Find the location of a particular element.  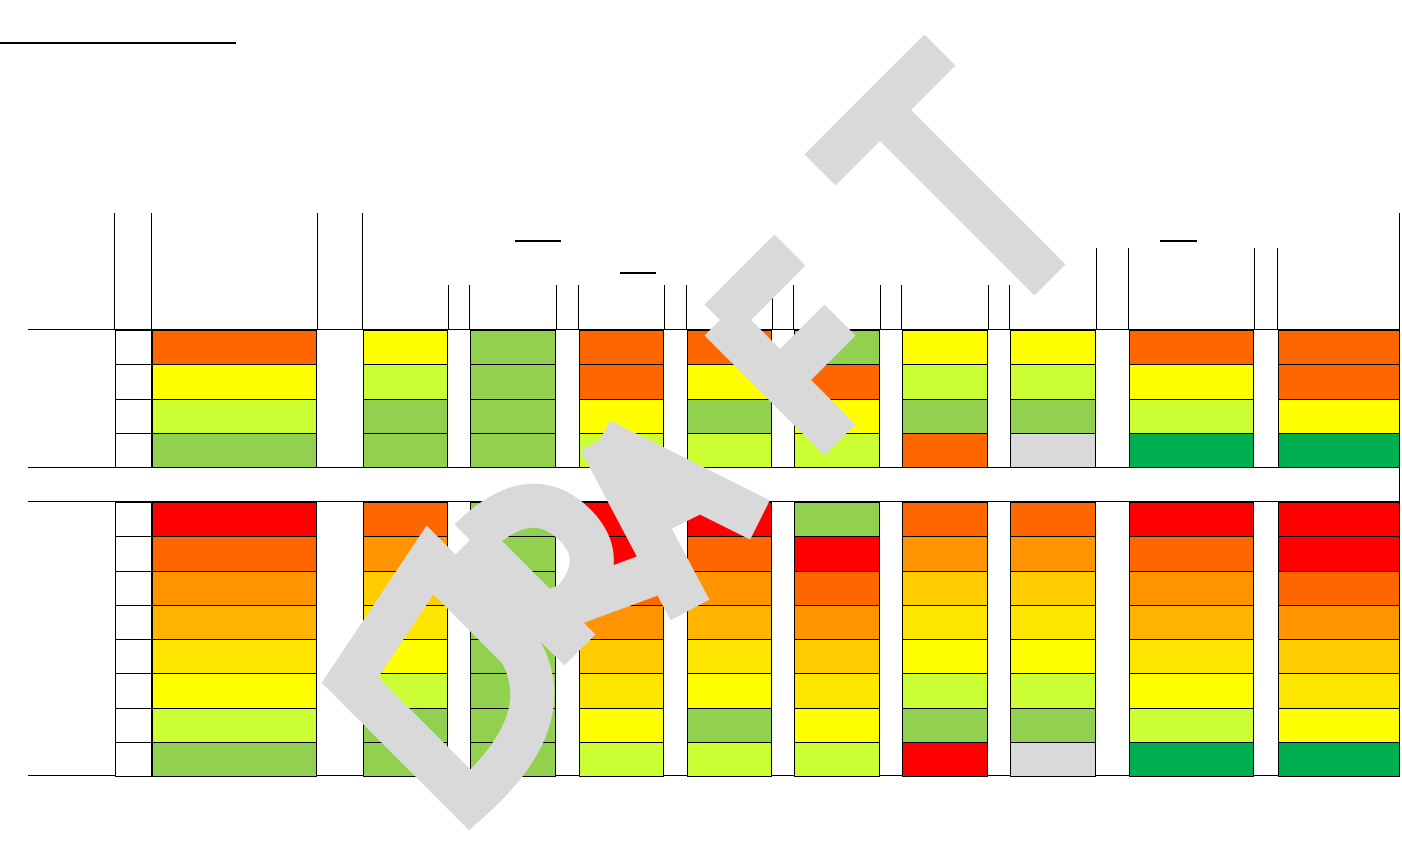

gap-right-border is located at coordinates (1399, 484).